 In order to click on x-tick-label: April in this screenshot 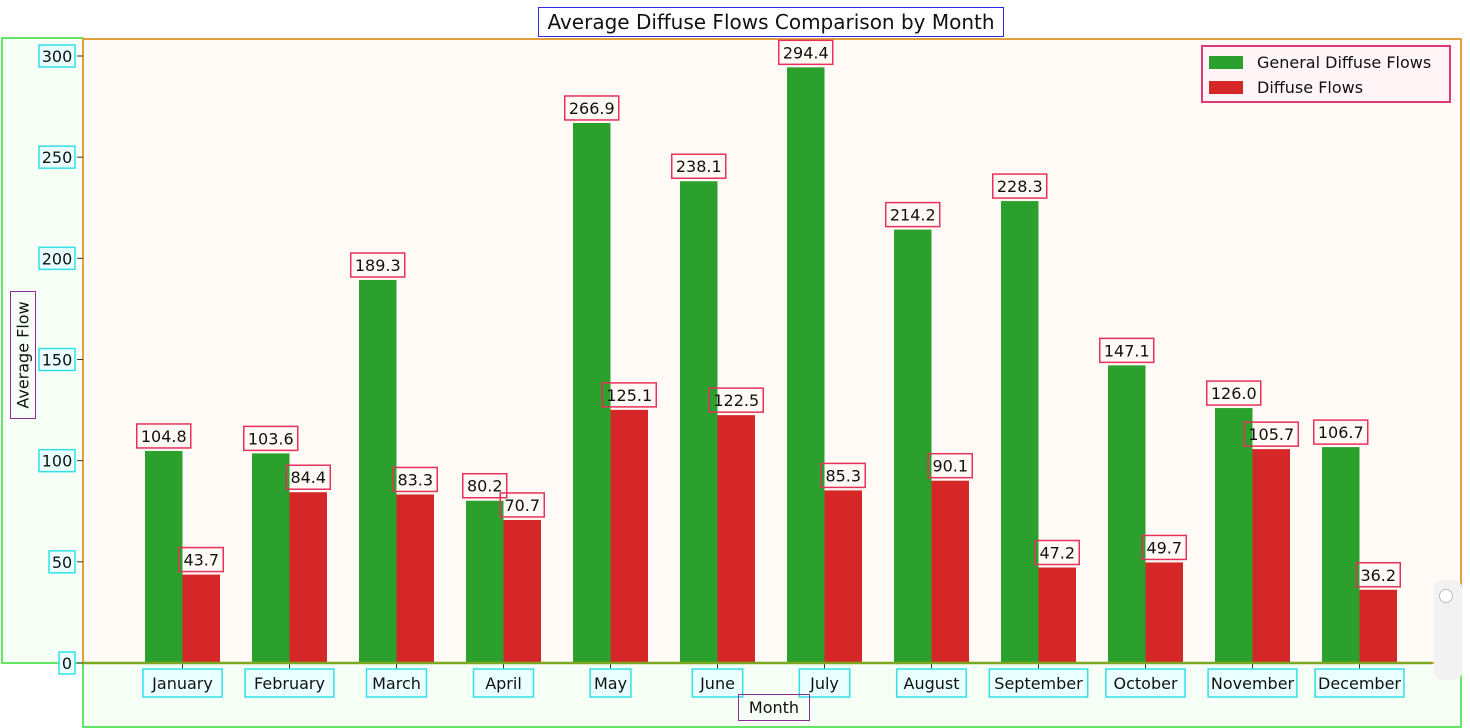, I will do `click(503, 683)`.